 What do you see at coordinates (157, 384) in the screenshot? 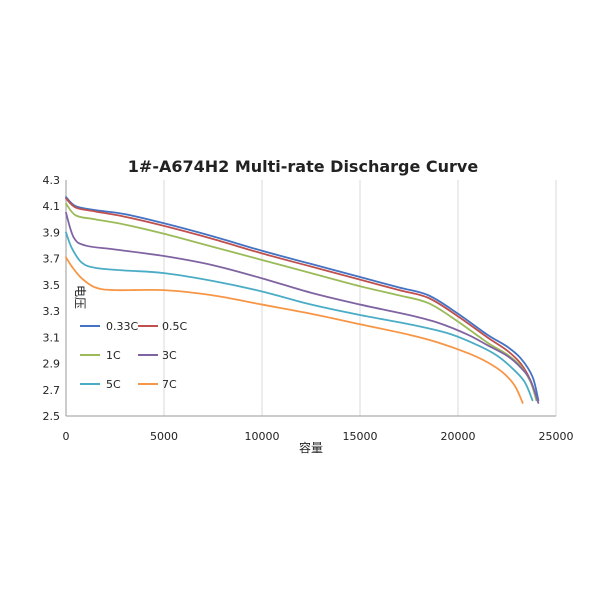
I see `legend-item-7C: 7C` at bounding box center [157, 384].